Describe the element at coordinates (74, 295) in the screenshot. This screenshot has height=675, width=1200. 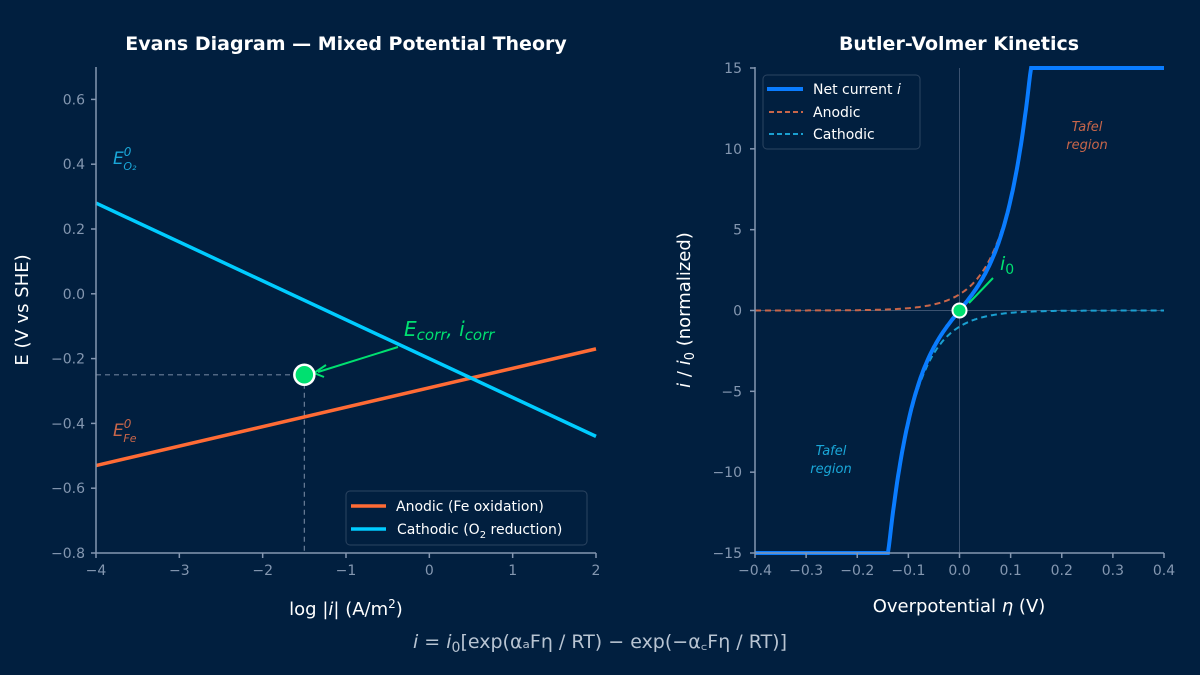
I see `y-tick-label: 0.0` at that location.